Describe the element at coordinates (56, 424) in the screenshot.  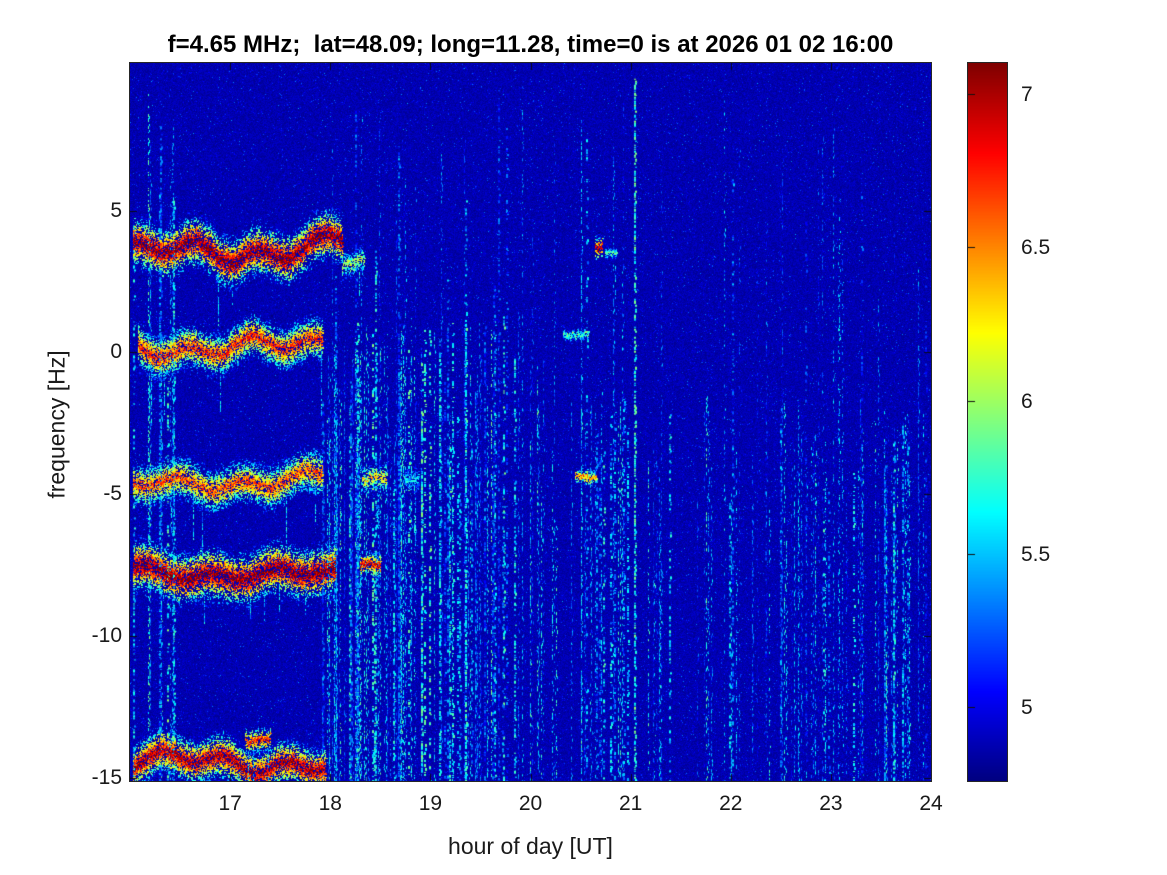
I see `y-axis-label: frequency [Hz]` at that location.